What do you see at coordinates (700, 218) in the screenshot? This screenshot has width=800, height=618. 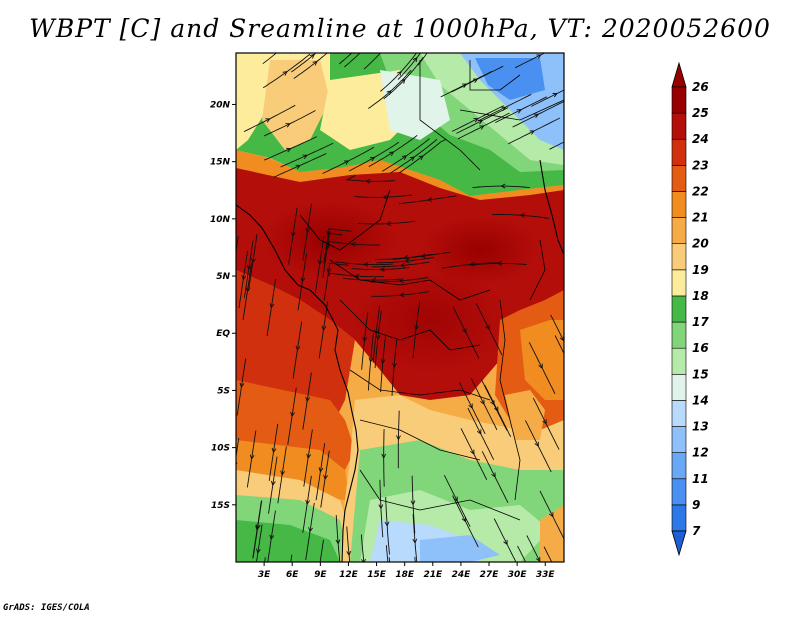 I see `colorbar-label: 21` at bounding box center [700, 218].